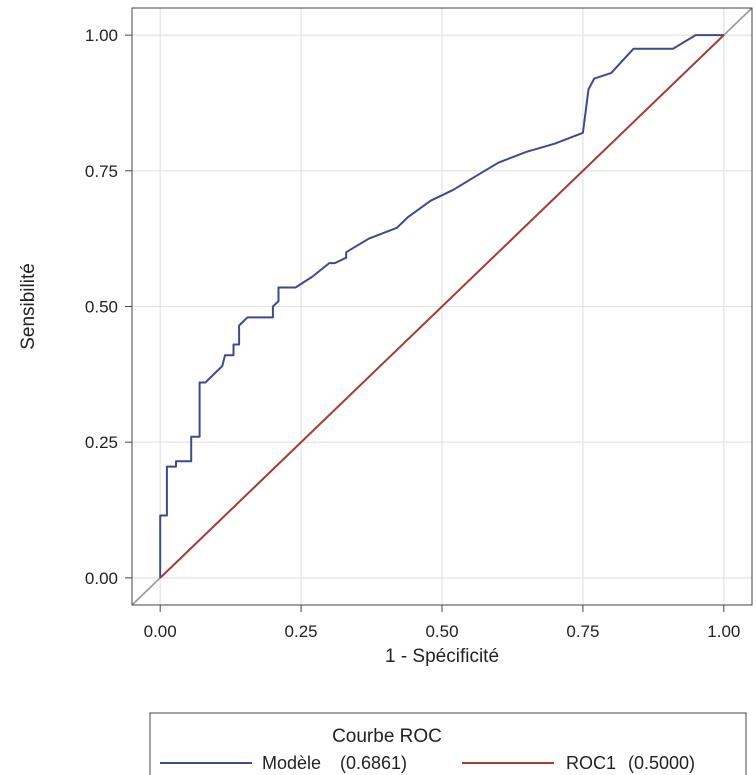 This screenshot has height=775, width=756. What do you see at coordinates (661, 763) in the screenshot?
I see `legend-auc-value: (0.5000)` at bounding box center [661, 763].